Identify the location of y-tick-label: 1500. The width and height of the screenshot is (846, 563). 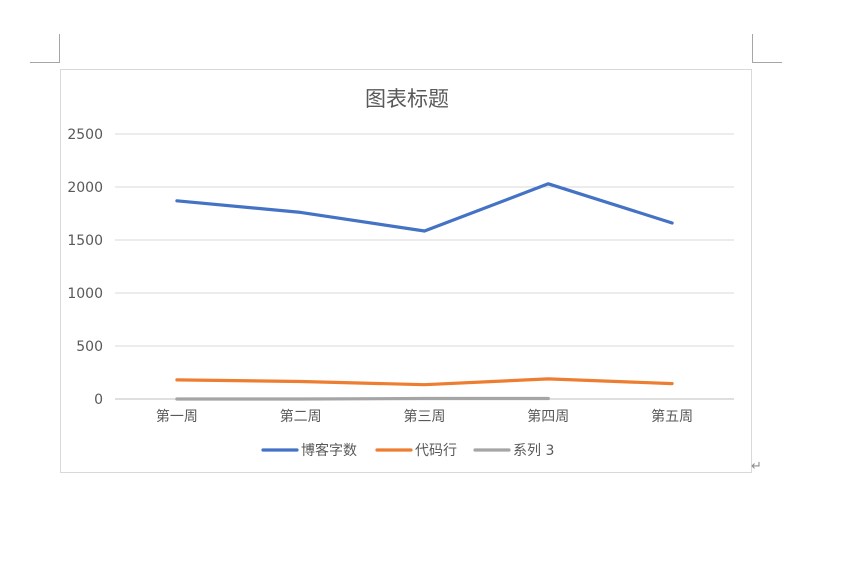
(85, 241).